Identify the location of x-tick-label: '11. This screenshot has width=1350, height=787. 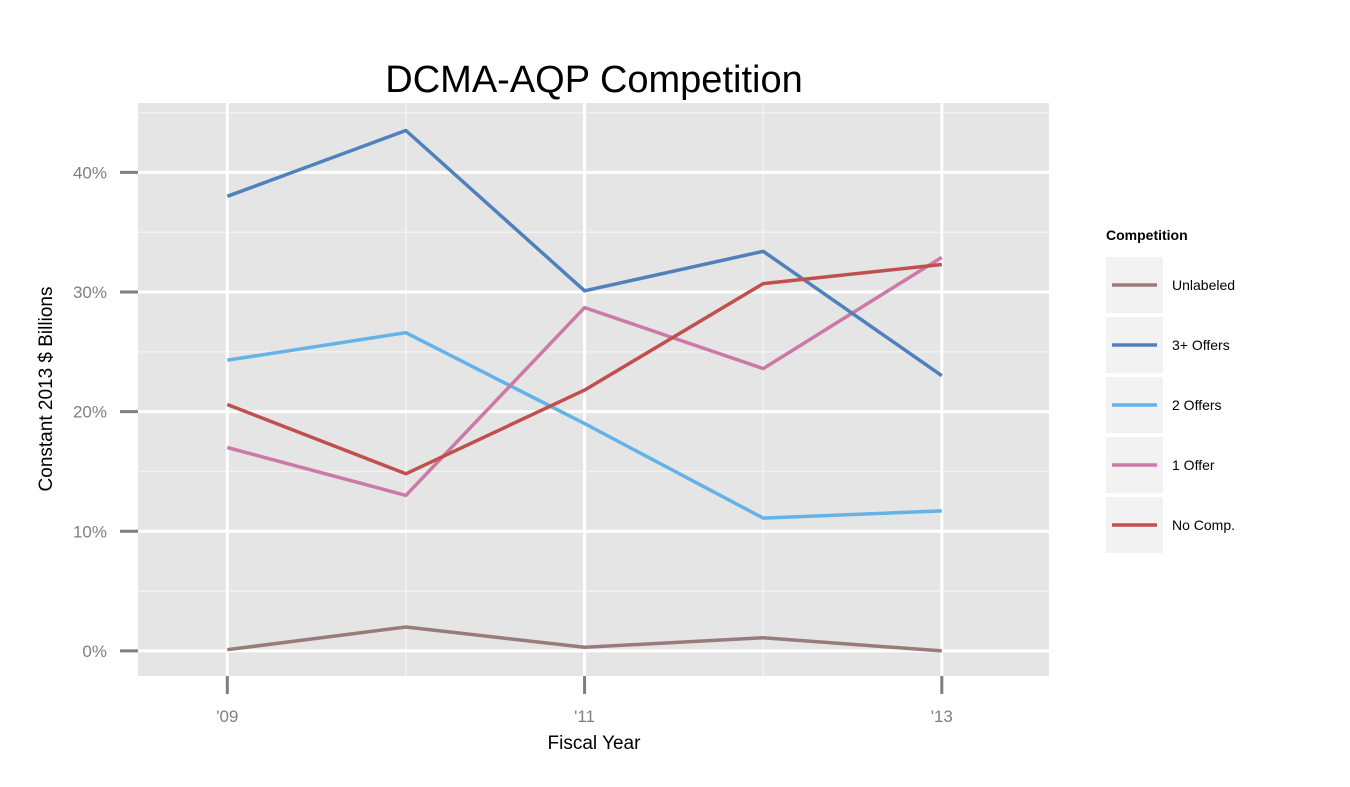
(584, 716).